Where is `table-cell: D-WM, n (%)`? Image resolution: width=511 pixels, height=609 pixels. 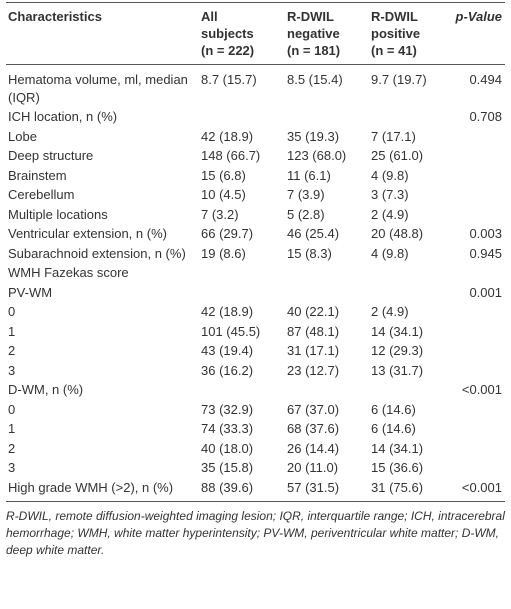
table-cell: D-WM, n (%) is located at coordinates (46, 389).